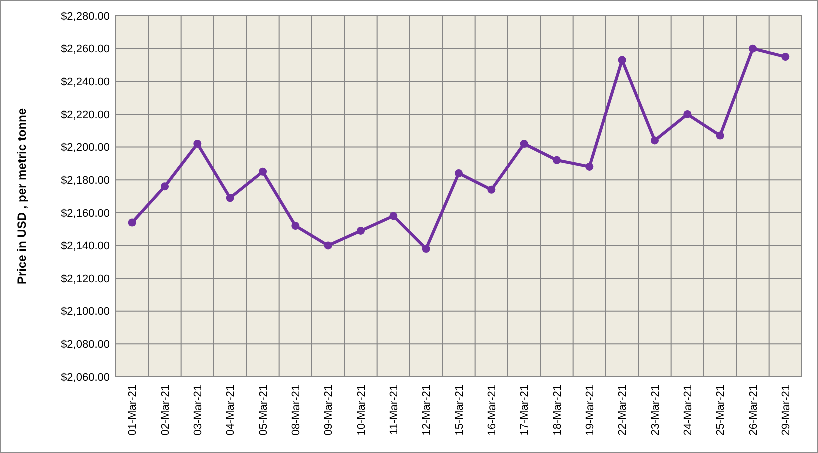  I want to click on y-tick-label: $2,060.00, so click(85, 378).